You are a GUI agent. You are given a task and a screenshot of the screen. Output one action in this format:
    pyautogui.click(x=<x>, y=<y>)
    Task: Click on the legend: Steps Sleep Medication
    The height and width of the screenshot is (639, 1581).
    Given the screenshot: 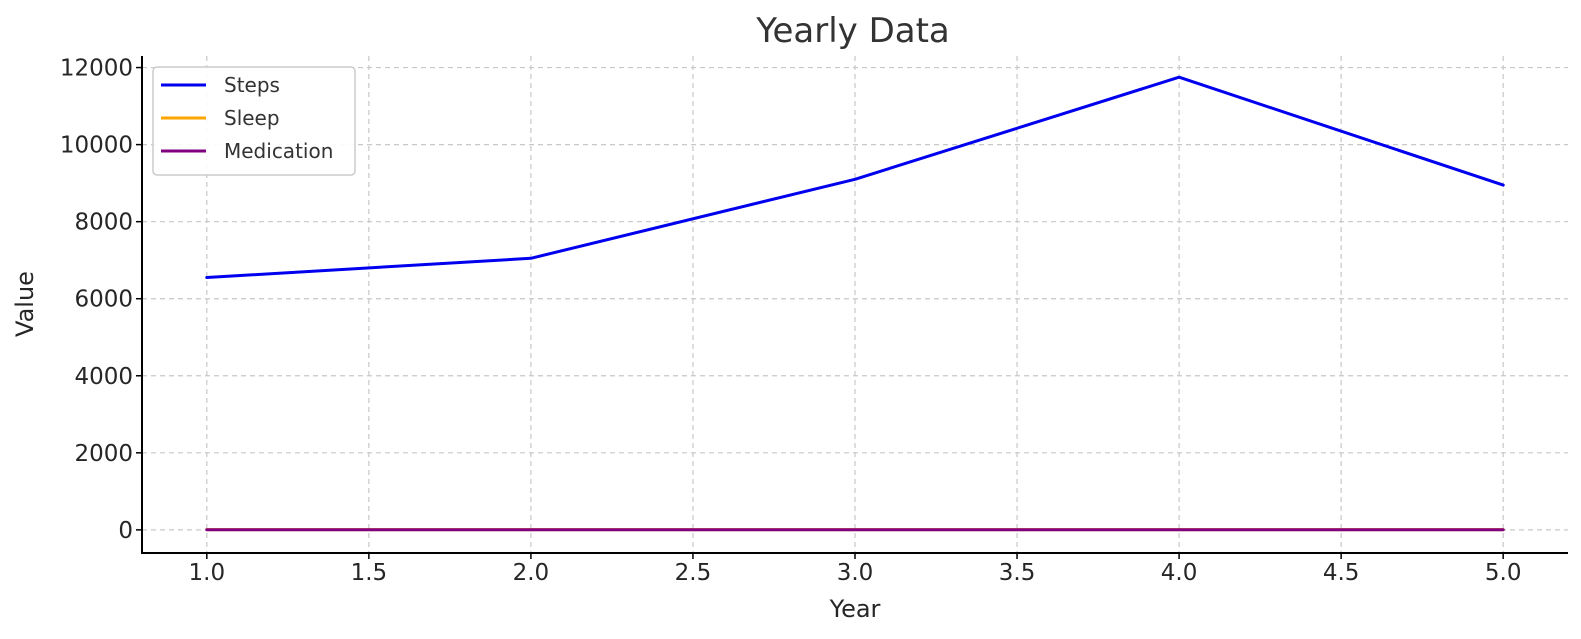 What is the action you would take?
    pyautogui.click(x=254, y=121)
    